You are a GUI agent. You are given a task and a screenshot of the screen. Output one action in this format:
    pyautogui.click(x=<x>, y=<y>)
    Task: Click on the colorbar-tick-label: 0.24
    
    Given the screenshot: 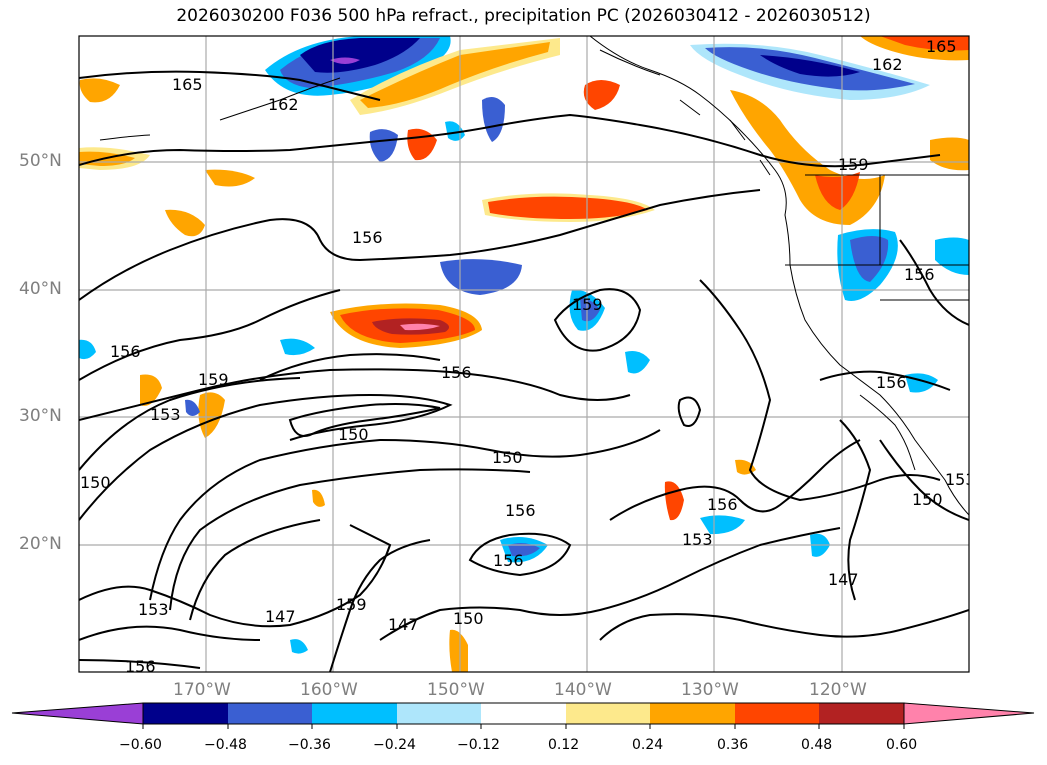 What is the action you would take?
    pyautogui.click(x=648, y=745)
    